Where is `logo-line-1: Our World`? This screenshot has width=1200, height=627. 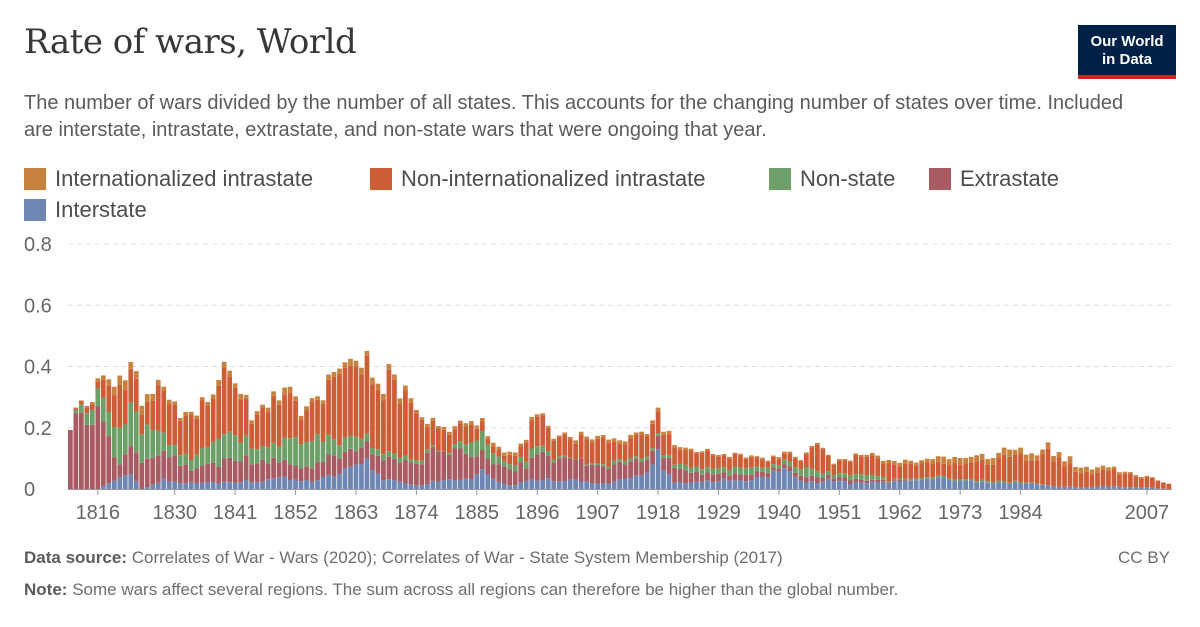
logo-line-1: Our World is located at coordinates (1127, 41).